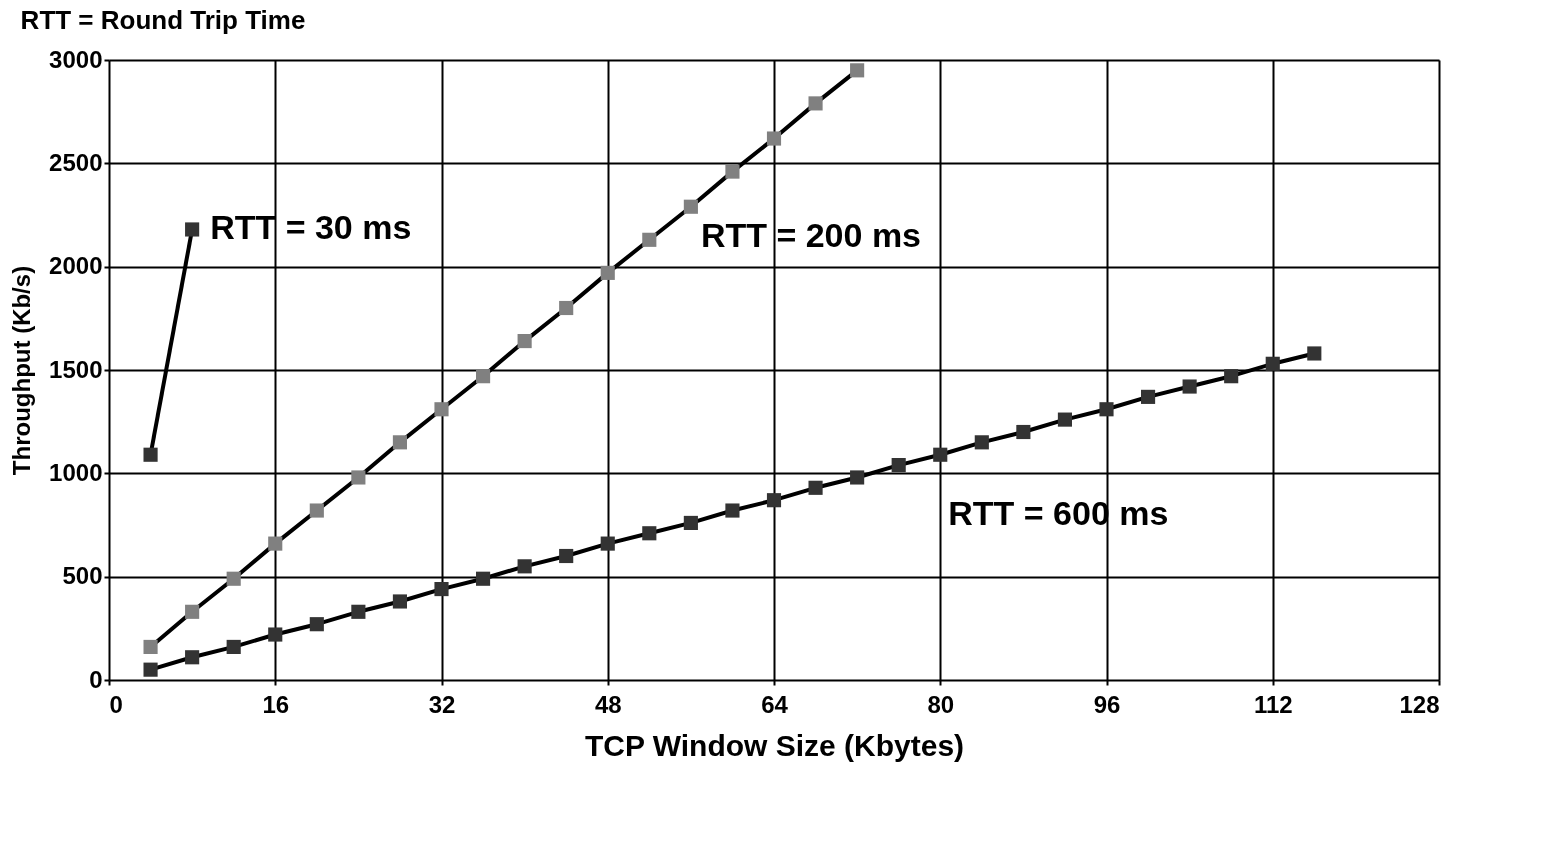 This screenshot has height=851, width=1564. What do you see at coordinates (116, 704) in the screenshot?
I see `x-tick-label: 0` at bounding box center [116, 704].